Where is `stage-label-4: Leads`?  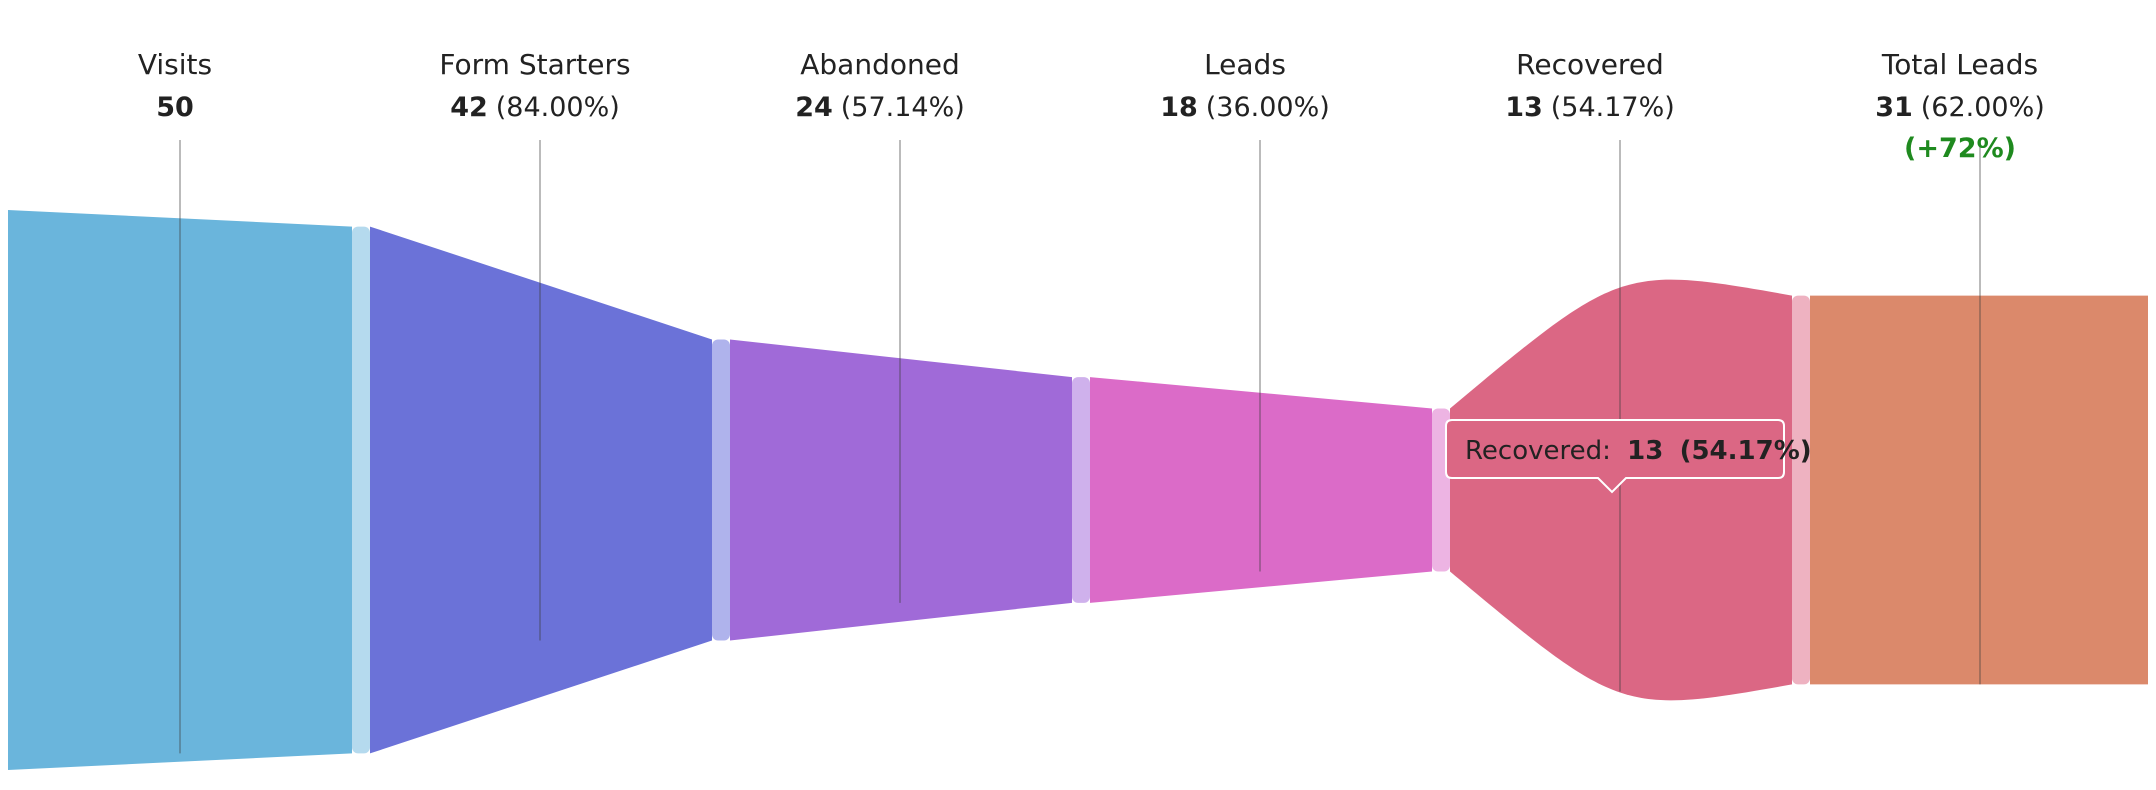
stage-label-4: Leads is located at coordinates (1245, 64).